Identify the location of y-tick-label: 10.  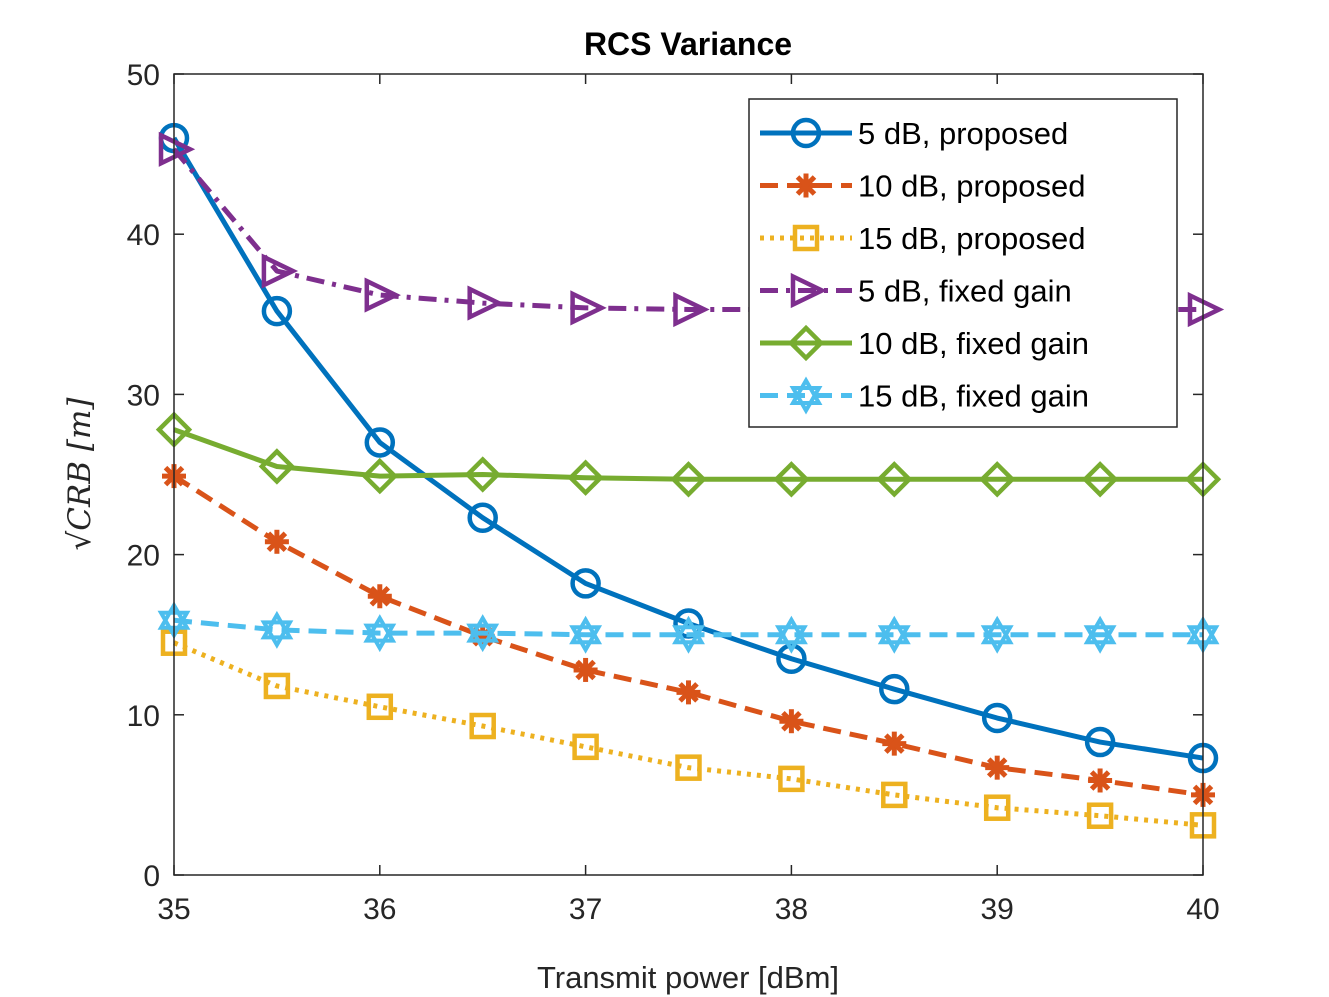
(143, 716).